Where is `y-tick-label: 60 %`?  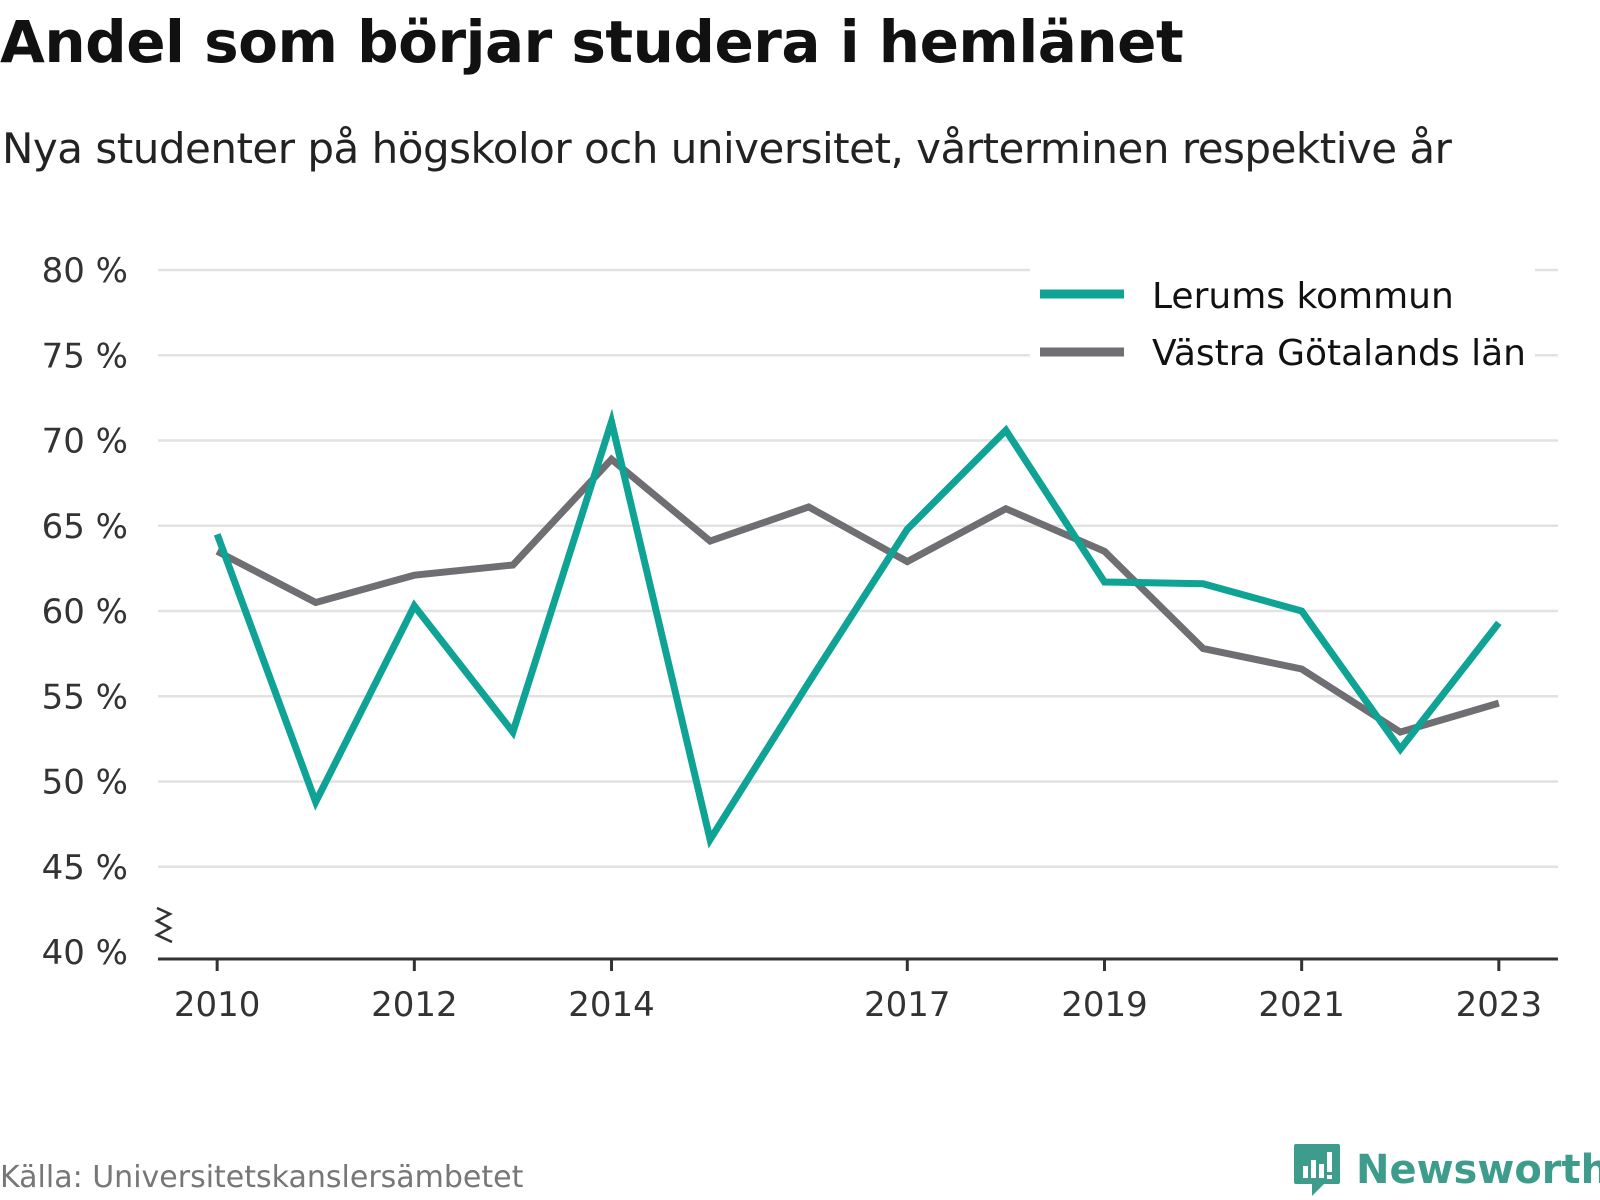
y-tick-label: 60 % is located at coordinates (85, 612).